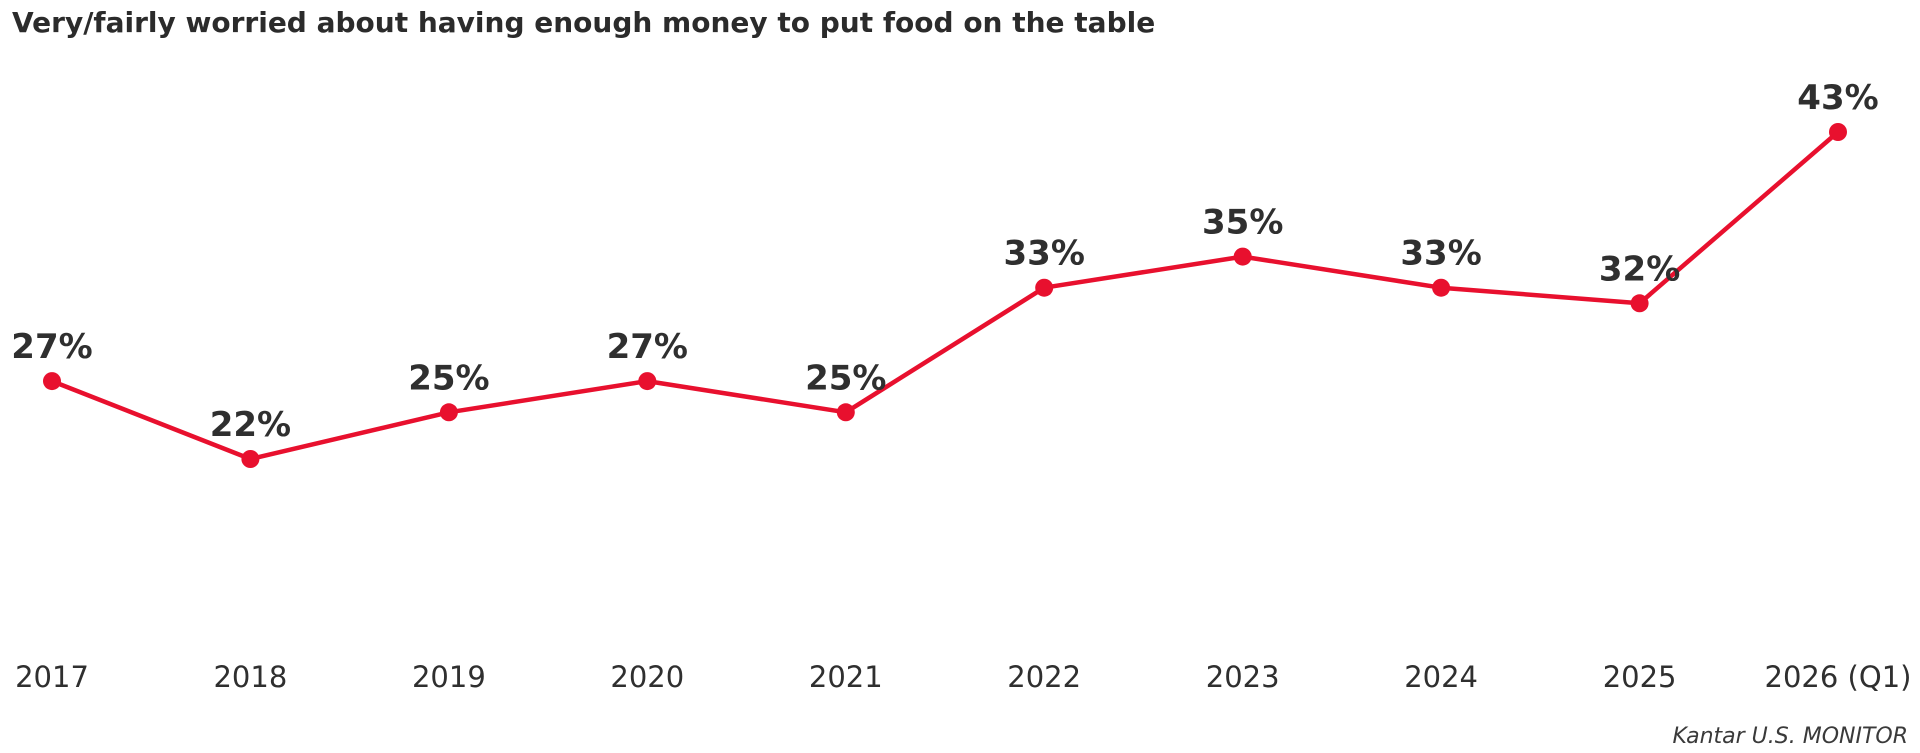  I want to click on x-tick-label: 2025, so click(1640, 677).